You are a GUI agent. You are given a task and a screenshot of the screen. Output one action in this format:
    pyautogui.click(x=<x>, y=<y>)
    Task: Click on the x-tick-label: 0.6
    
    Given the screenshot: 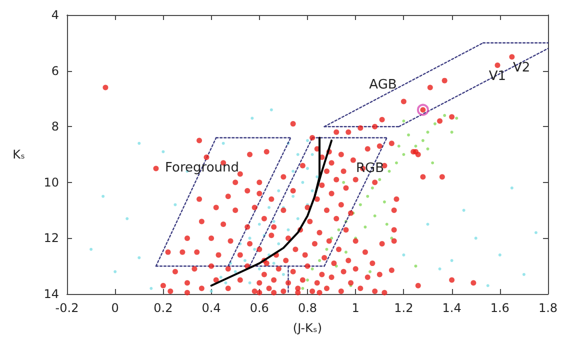 What is the action you would take?
    pyautogui.click(x=259, y=308)
    